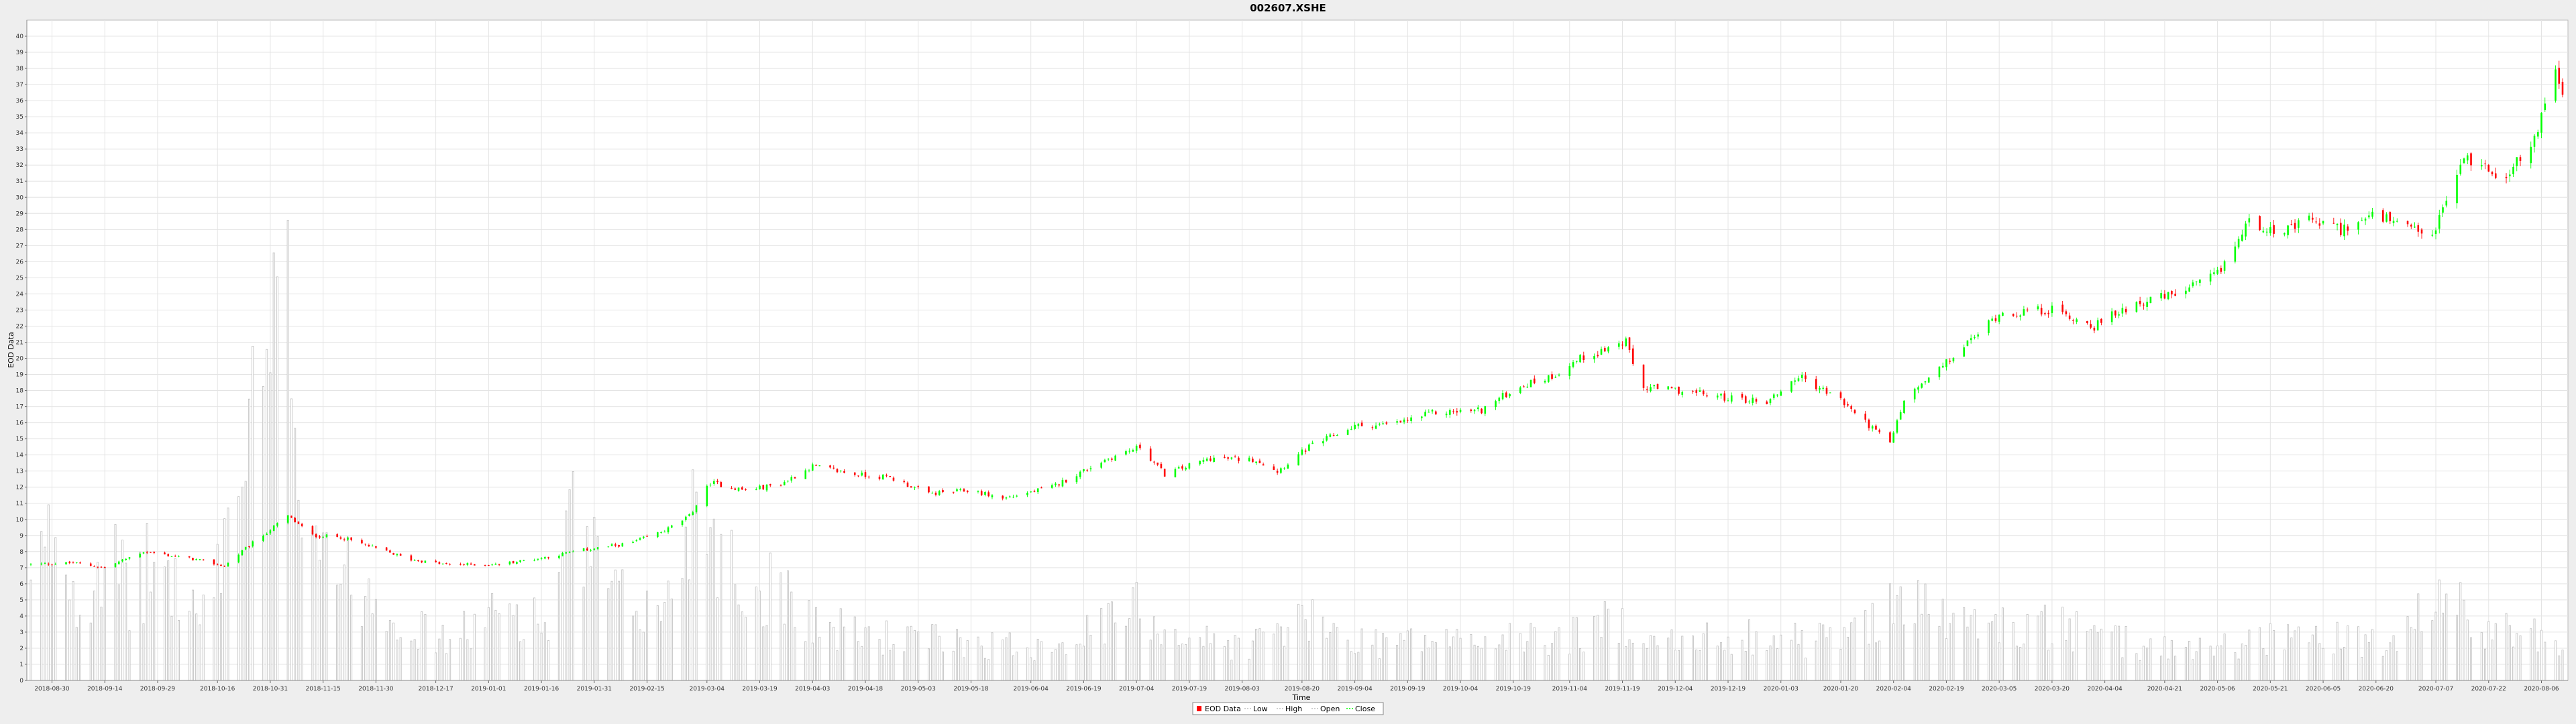  What do you see at coordinates (19, 472) in the screenshot?
I see `y-tick-label: 13` at bounding box center [19, 472].